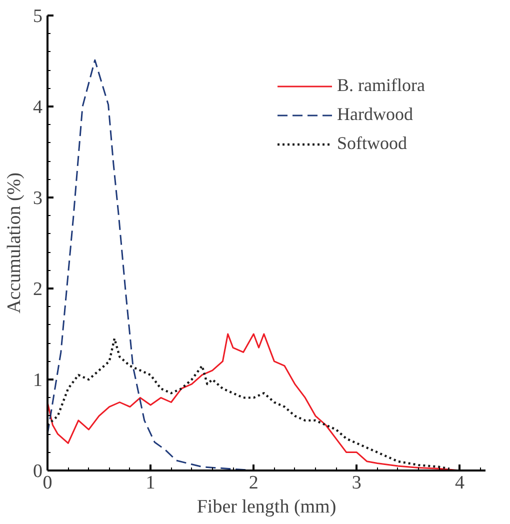  Describe the element at coordinates (375, 114) in the screenshot. I see `legend-label: Hardwood` at that location.